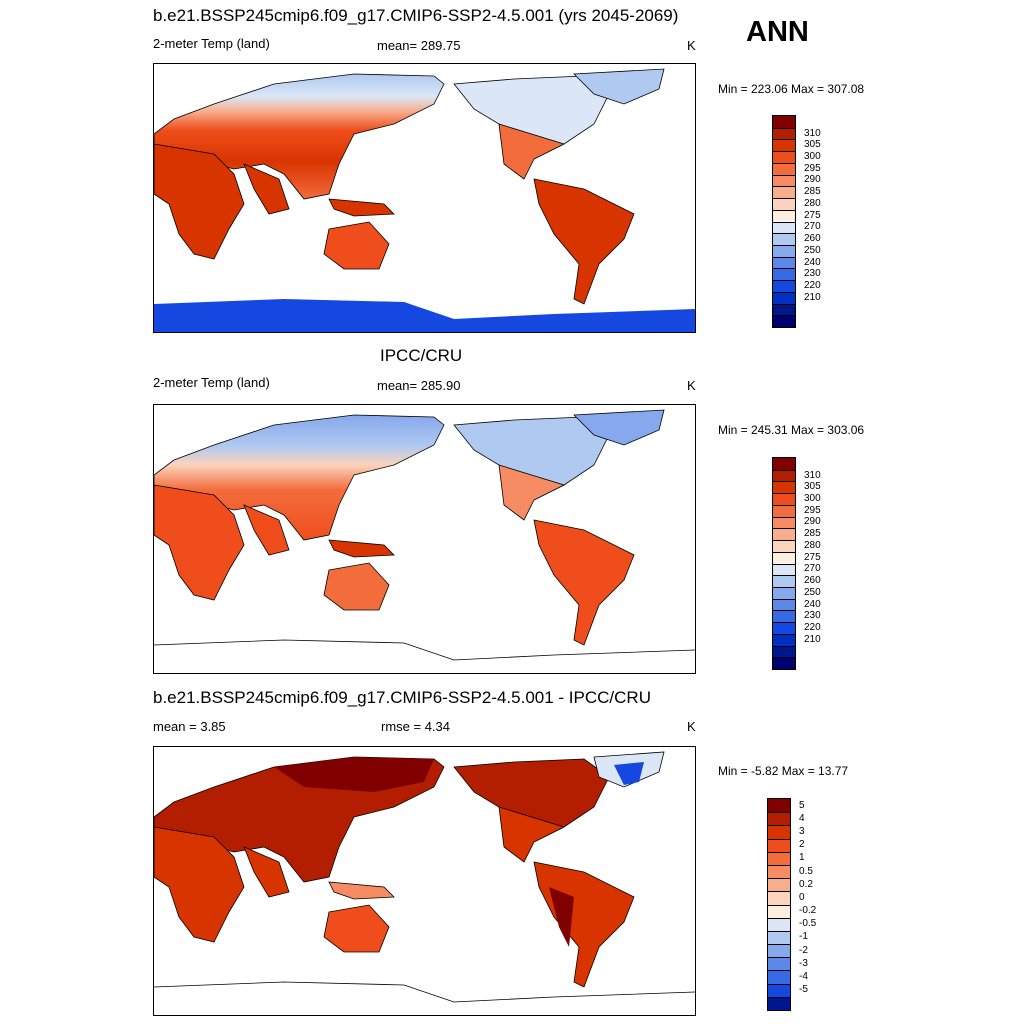 The width and height of the screenshot is (1024, 1024). I want to click on colorbar-tick-label: -0.5, so click(808, 924).